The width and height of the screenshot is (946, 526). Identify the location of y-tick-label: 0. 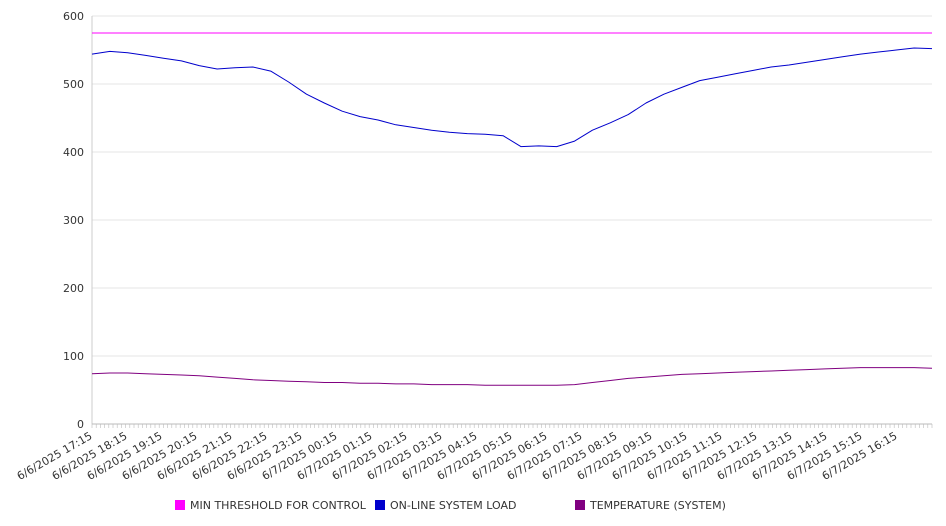
(80, 424).